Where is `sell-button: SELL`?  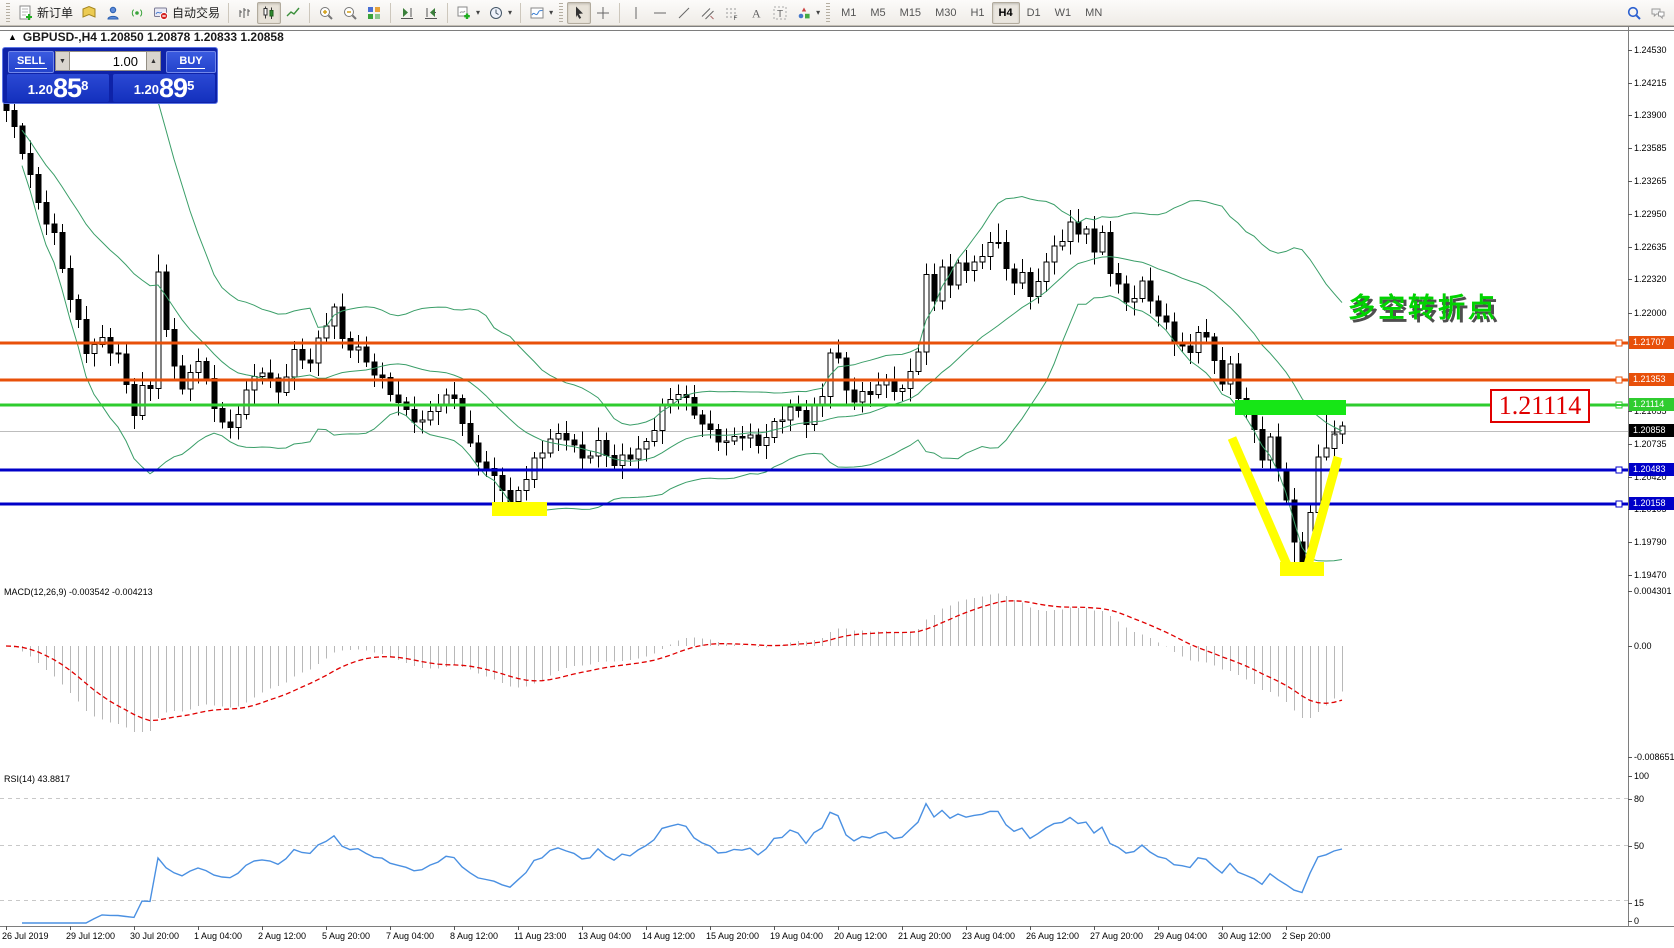 sell-button: SELL is located at coordinates (31, 62).